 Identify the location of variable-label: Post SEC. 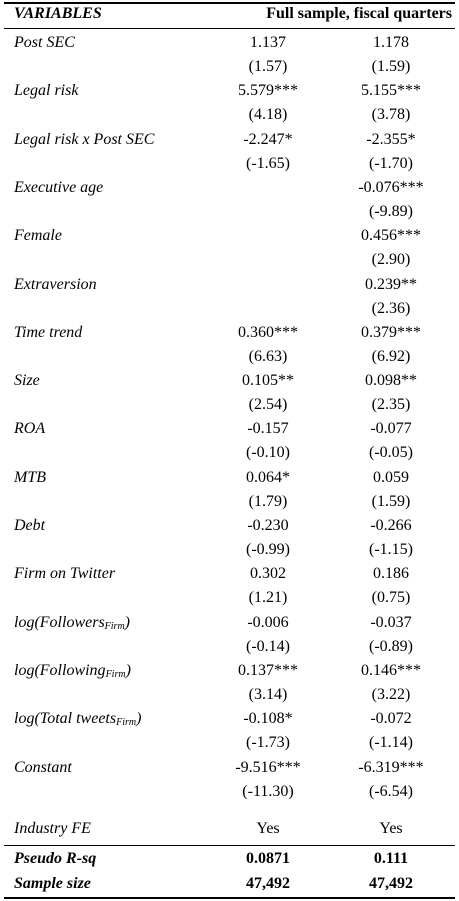
(44, 43).